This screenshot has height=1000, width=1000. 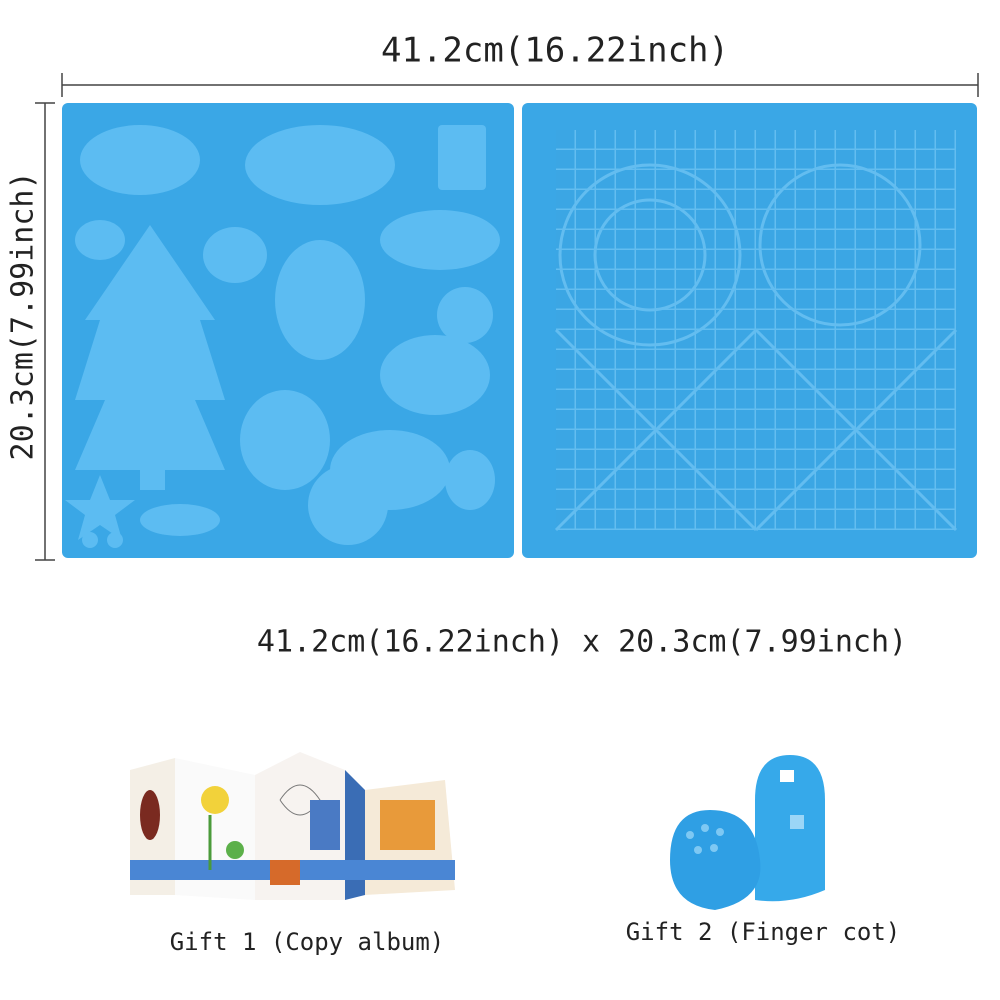 What do you see at coordinates (582, 642) in the screenshot?
I see `size-summary: 41.2cm(16.22inch) x 20.3cm(7.99inch)` at bounding box center [582, 642].